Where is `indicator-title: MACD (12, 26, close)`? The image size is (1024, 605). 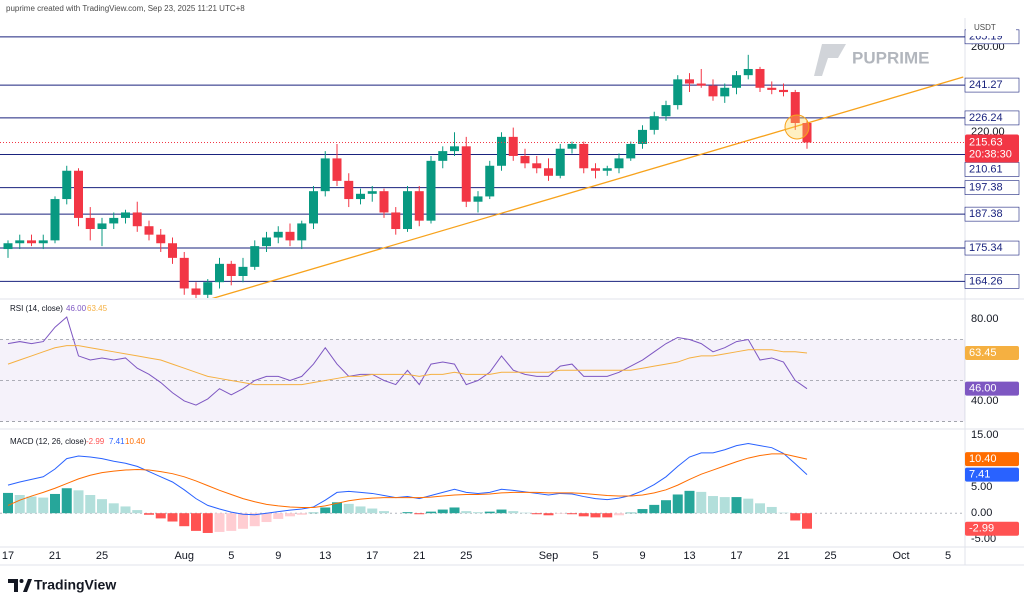
indicator-title: MACD (12, 26, close) is located at coordinates (48, 441).